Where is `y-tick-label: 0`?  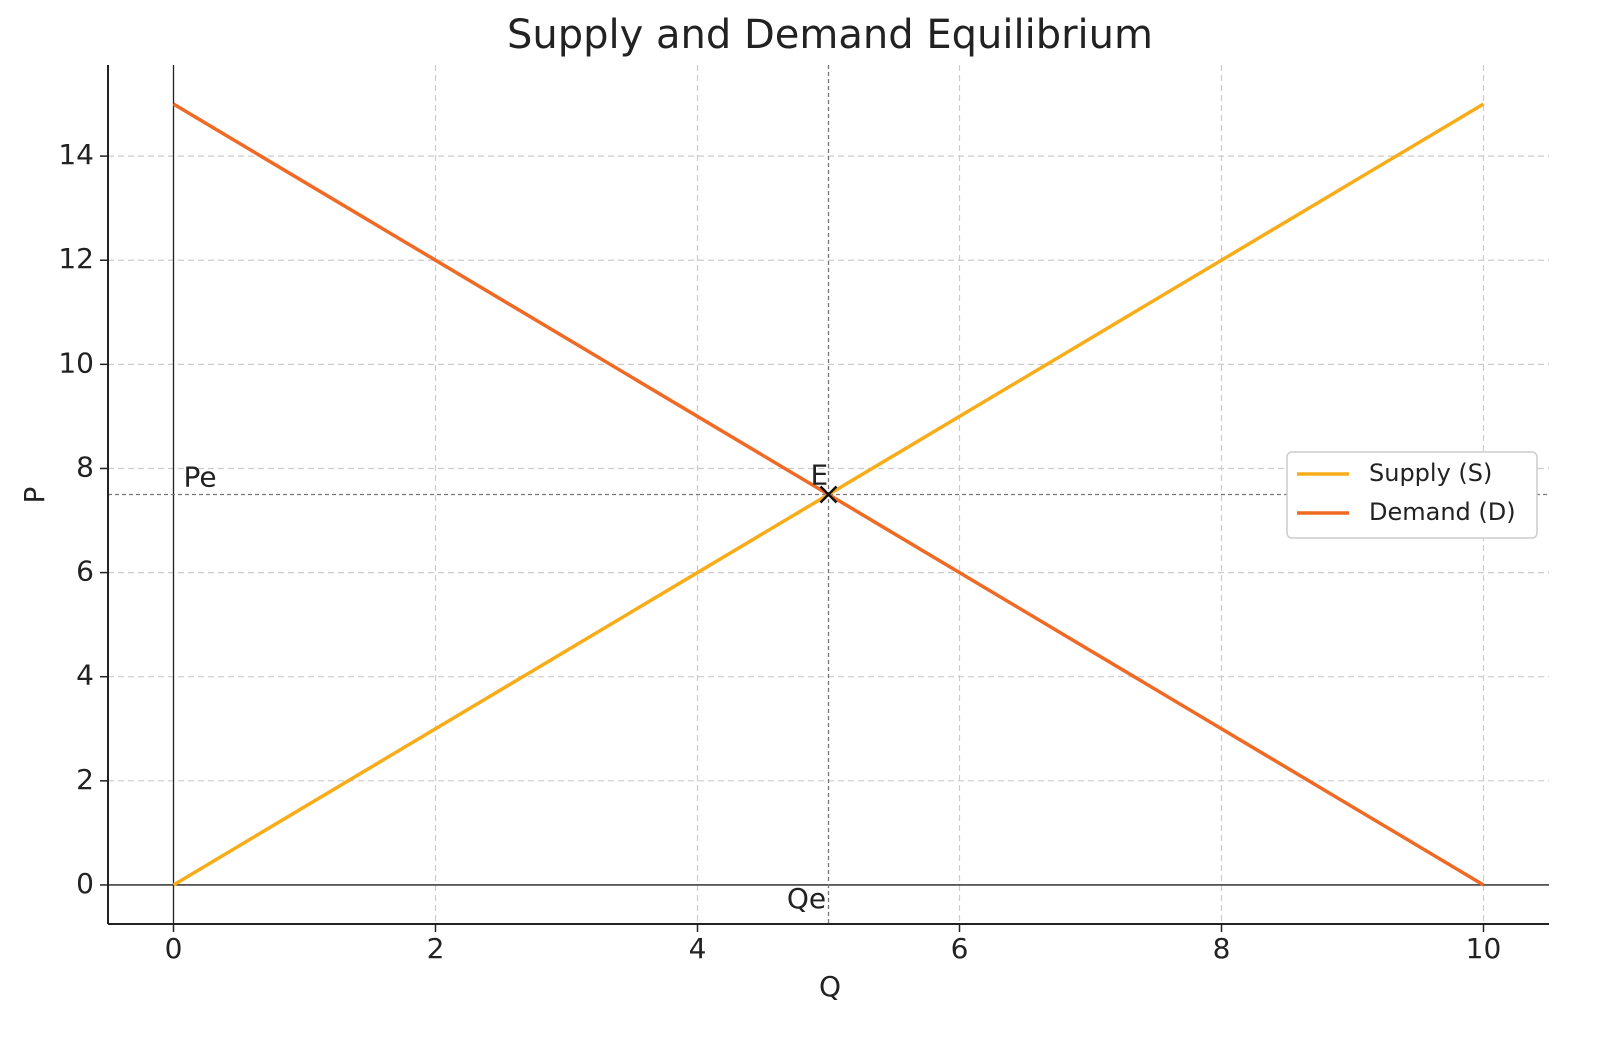
y-tick-label: 0 is located at coordinates (85, 883).